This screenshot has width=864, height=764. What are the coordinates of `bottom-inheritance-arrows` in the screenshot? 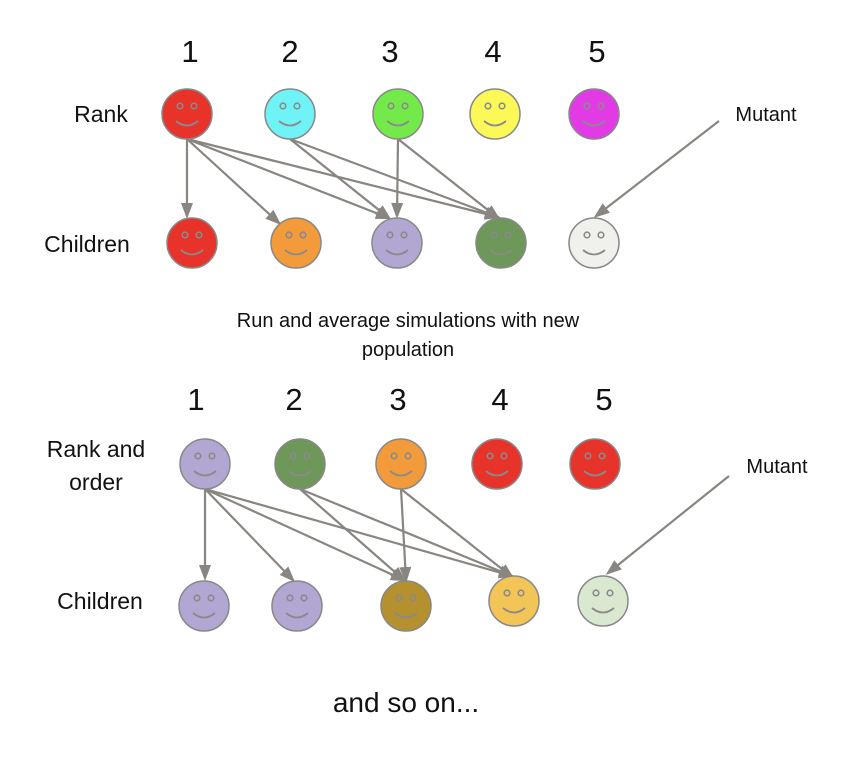 It's located at (464, 529).